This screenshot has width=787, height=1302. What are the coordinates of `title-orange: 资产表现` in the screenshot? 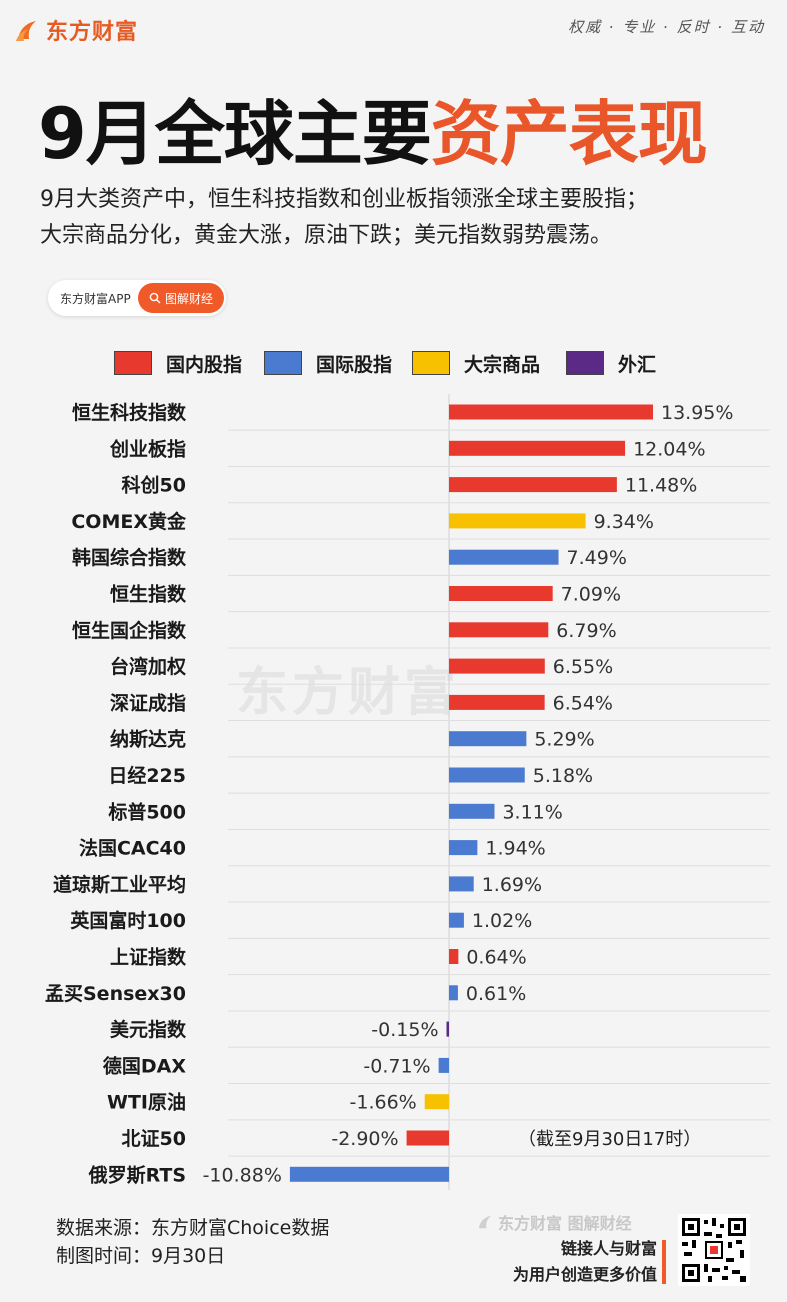 It's located at (569, 134).